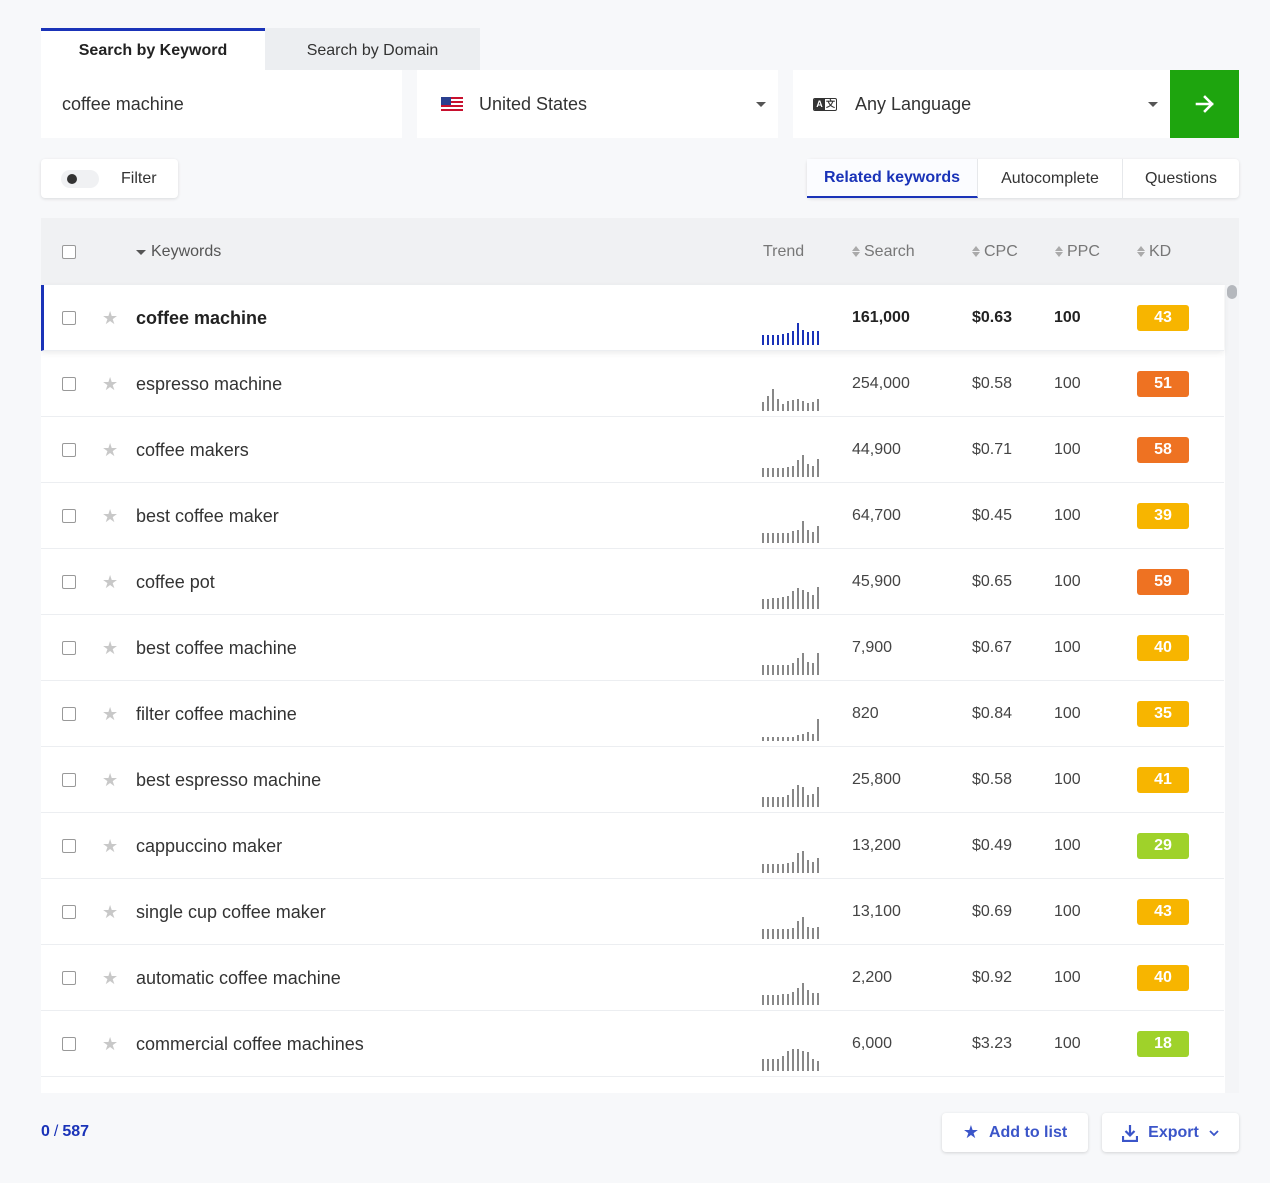 Image resolution: width=1270 pixels, height=1183 pixels. Describe the element at coordinates (632, 846) in the screenshot. I see `table-row: ★ cappuccino maker 13,200 $0.49 100 29` at that location.